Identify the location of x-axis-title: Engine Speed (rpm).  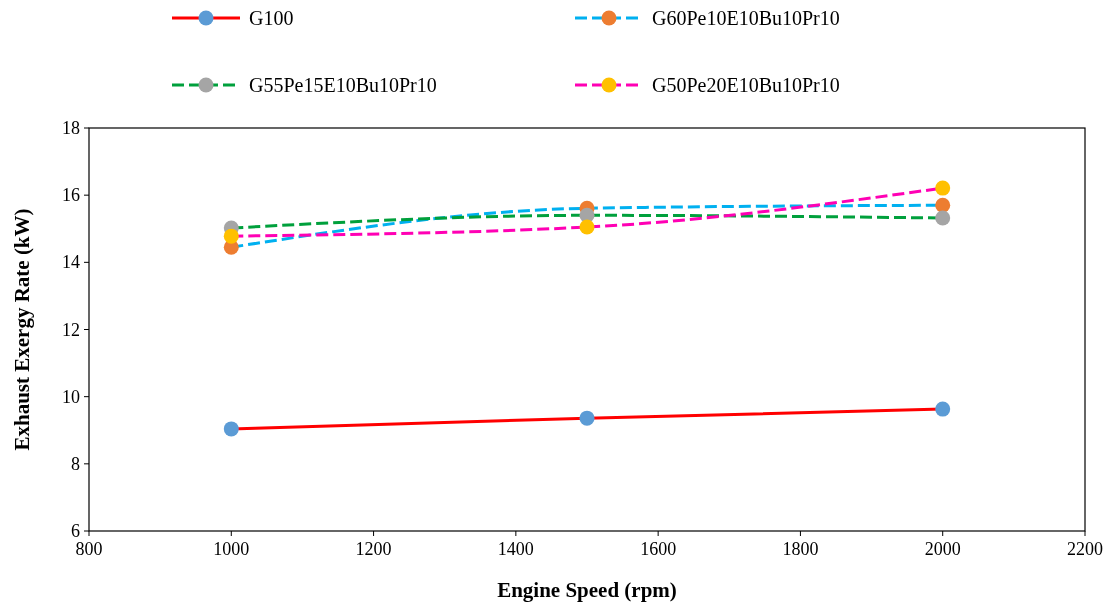
(587, 590).